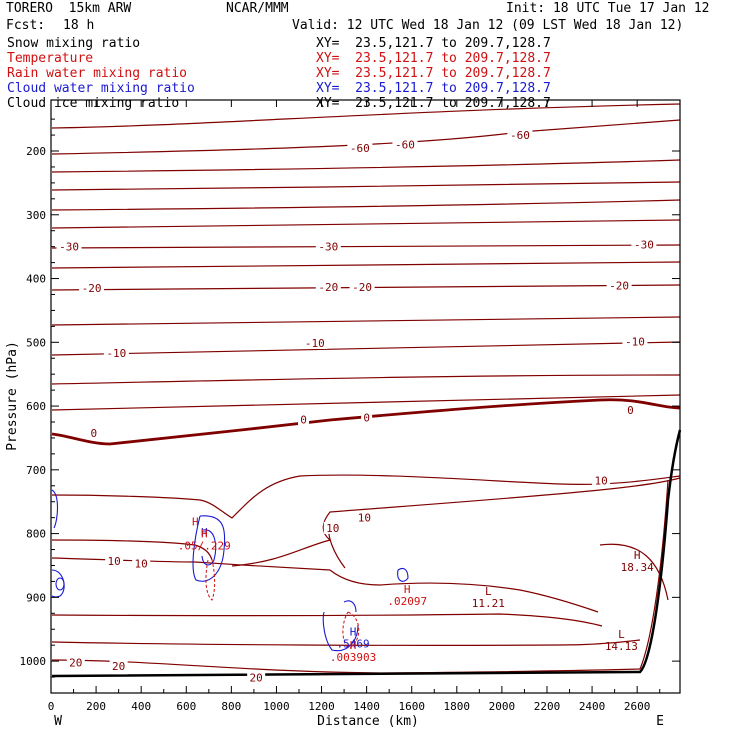 The height and width of the screenshot is (740, 740). I want to click on x-tick-label: 1600, so click(411, 706).